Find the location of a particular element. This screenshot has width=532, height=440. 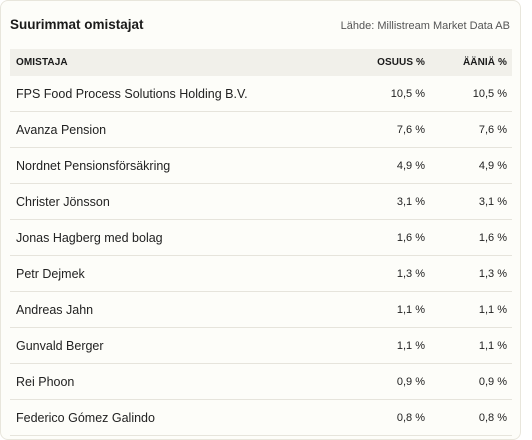

owner-votes: 1,3 % is located at coordinates (492, 273).